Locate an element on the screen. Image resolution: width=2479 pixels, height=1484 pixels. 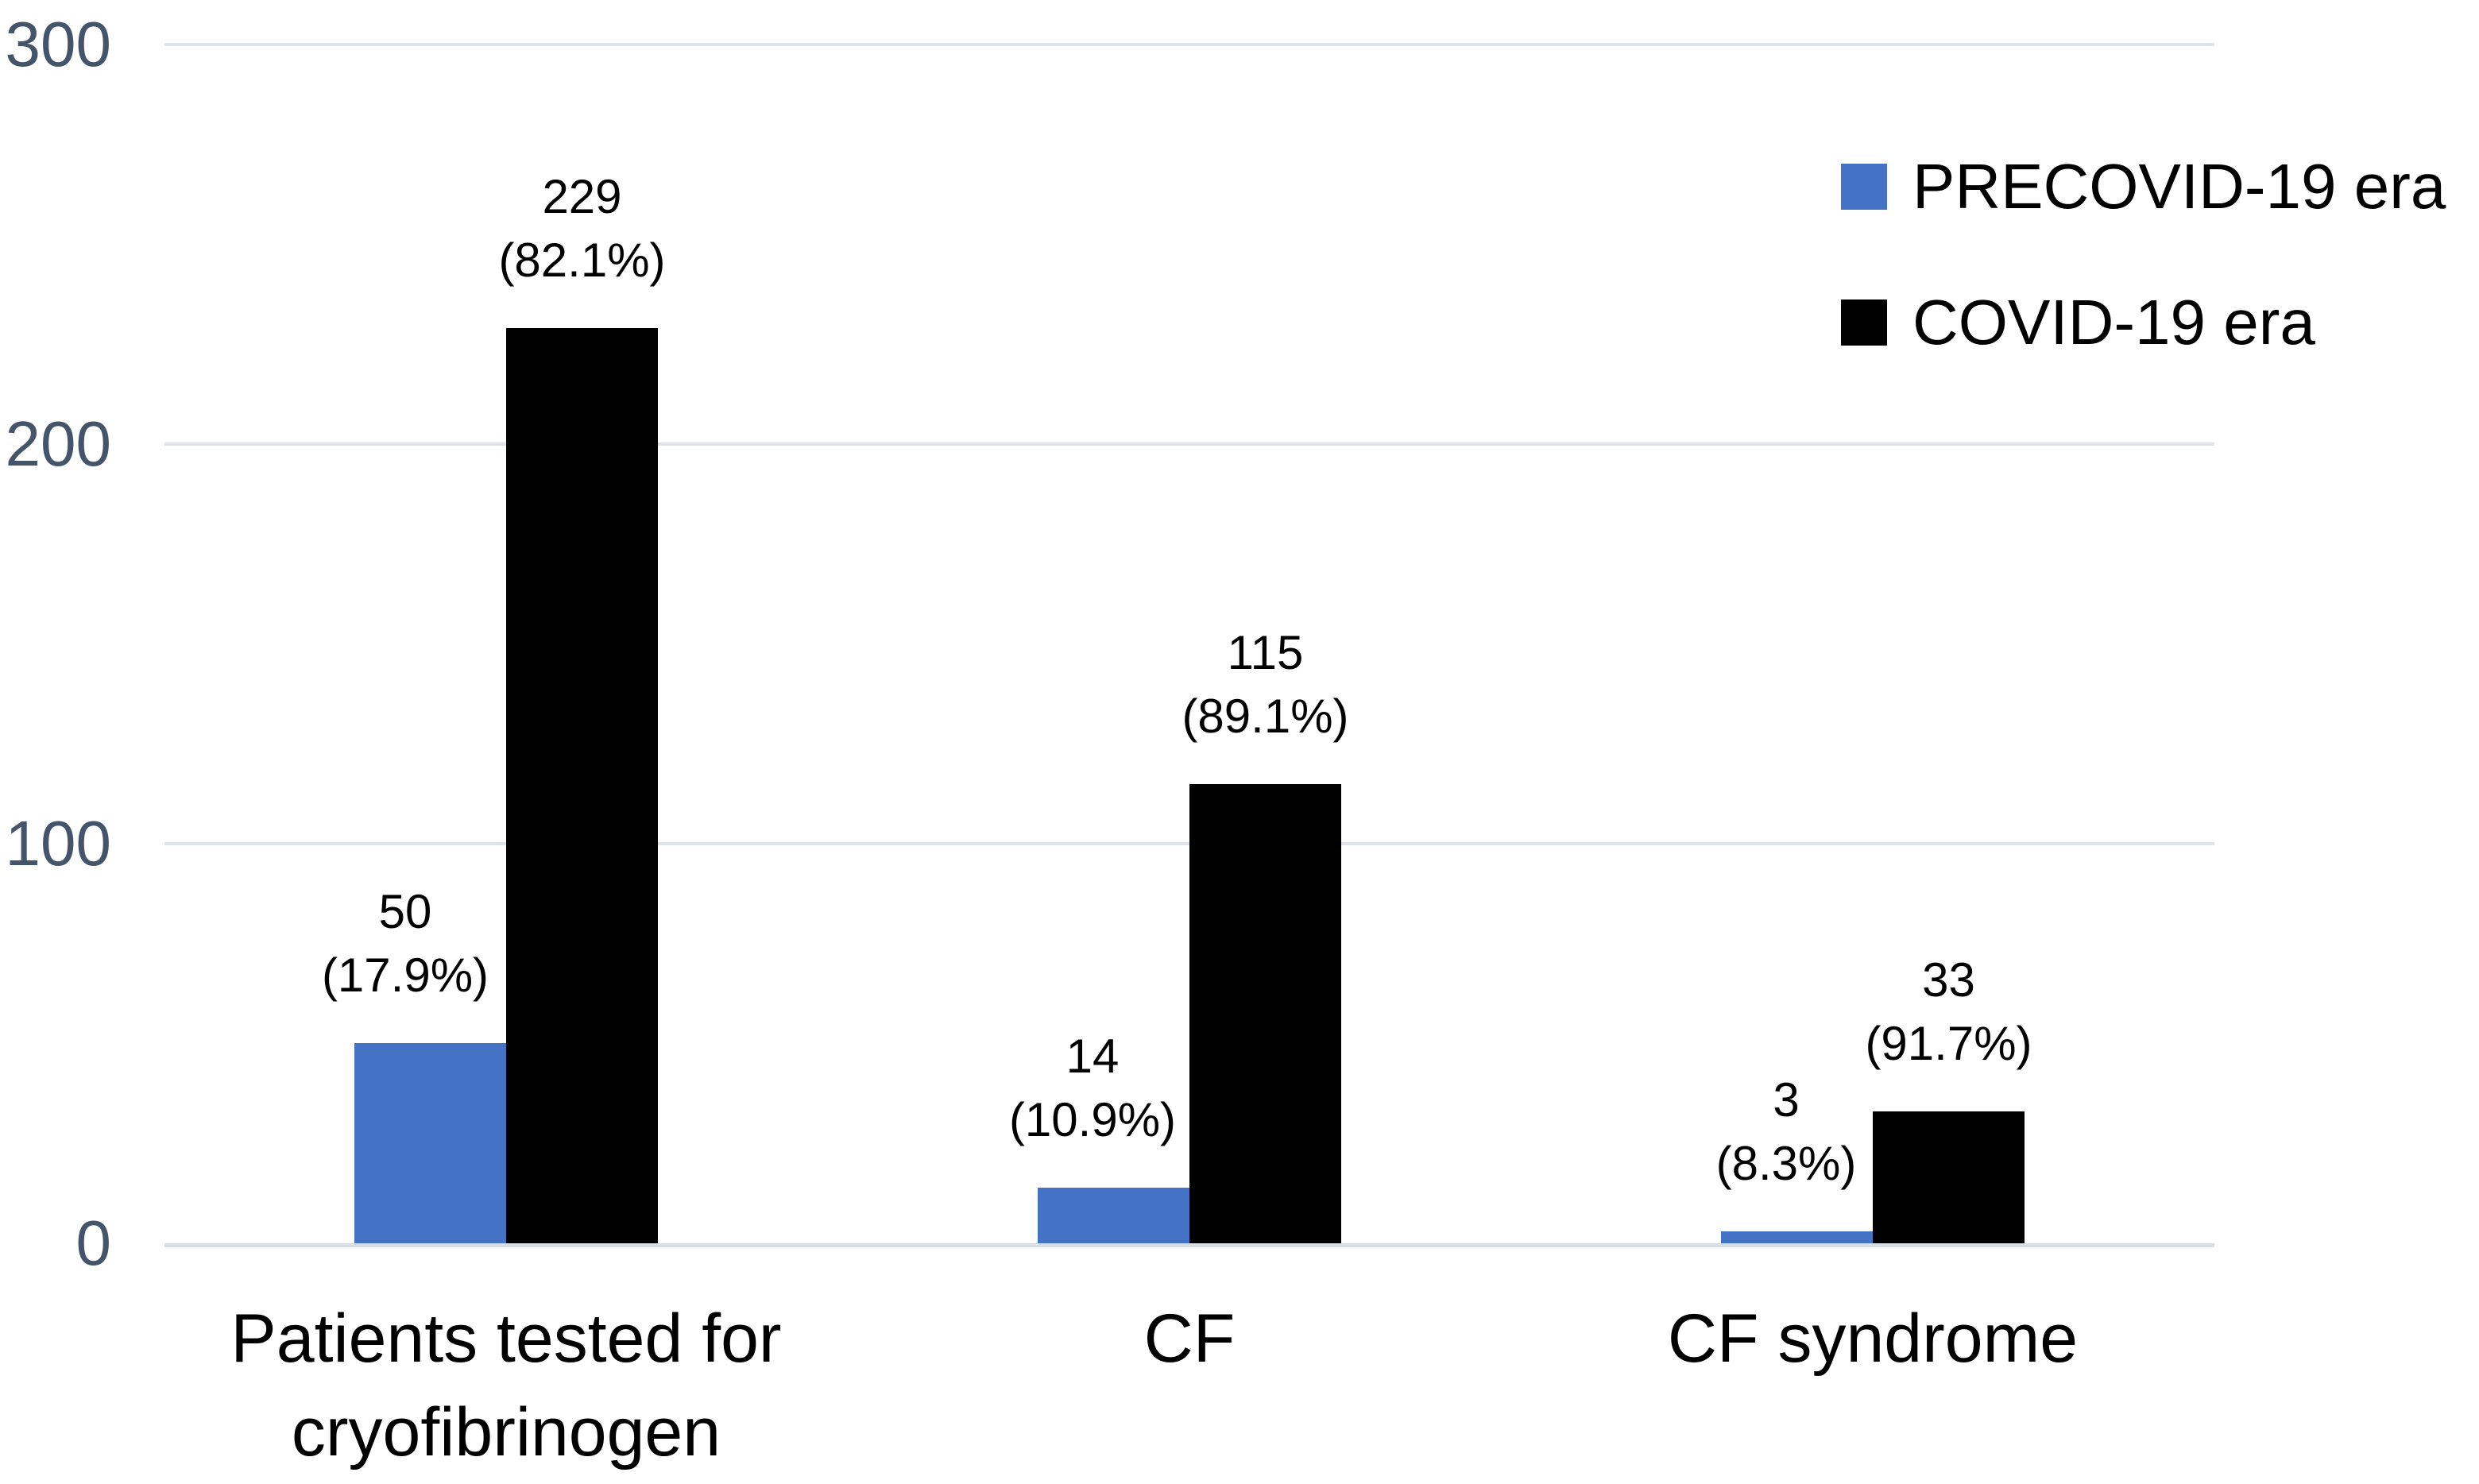
category-label-cf-syndrome: CF syndrome is located at coordinates (1873, 1339).